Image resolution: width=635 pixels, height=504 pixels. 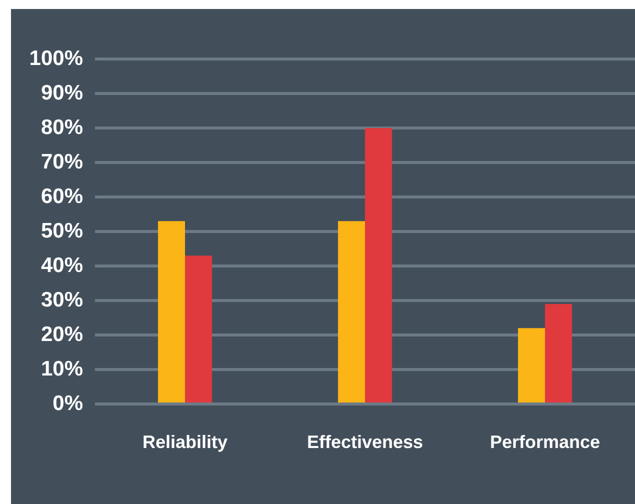 What do you see at coordinates (62, 368) in the screenshot?
I see `y-tick-label: 10%` at bounding box center [62, 368].